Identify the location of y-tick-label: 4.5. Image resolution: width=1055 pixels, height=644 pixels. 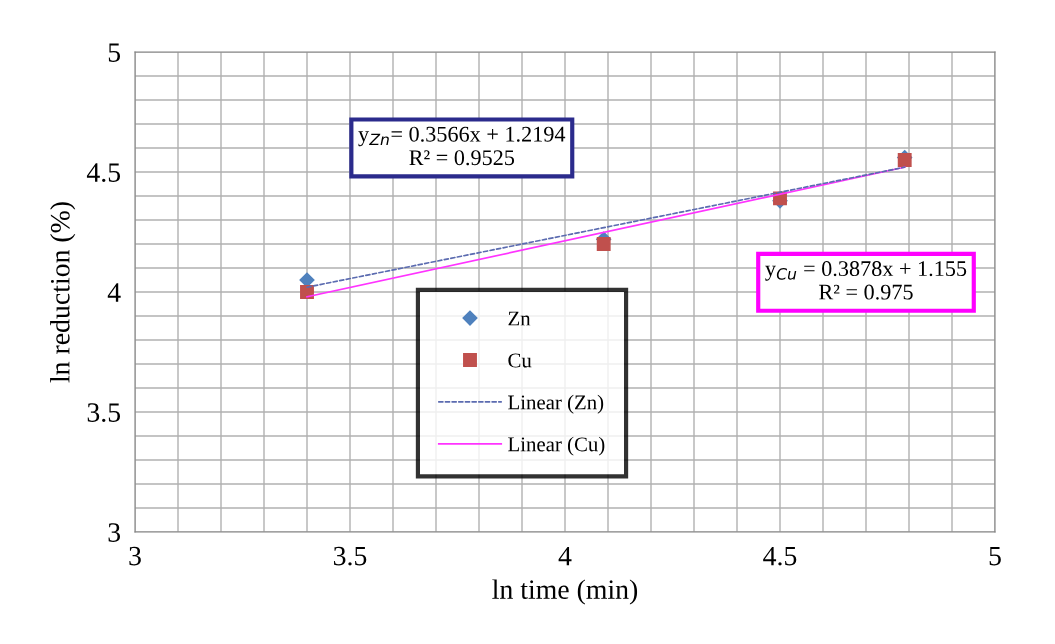
(103, 173).